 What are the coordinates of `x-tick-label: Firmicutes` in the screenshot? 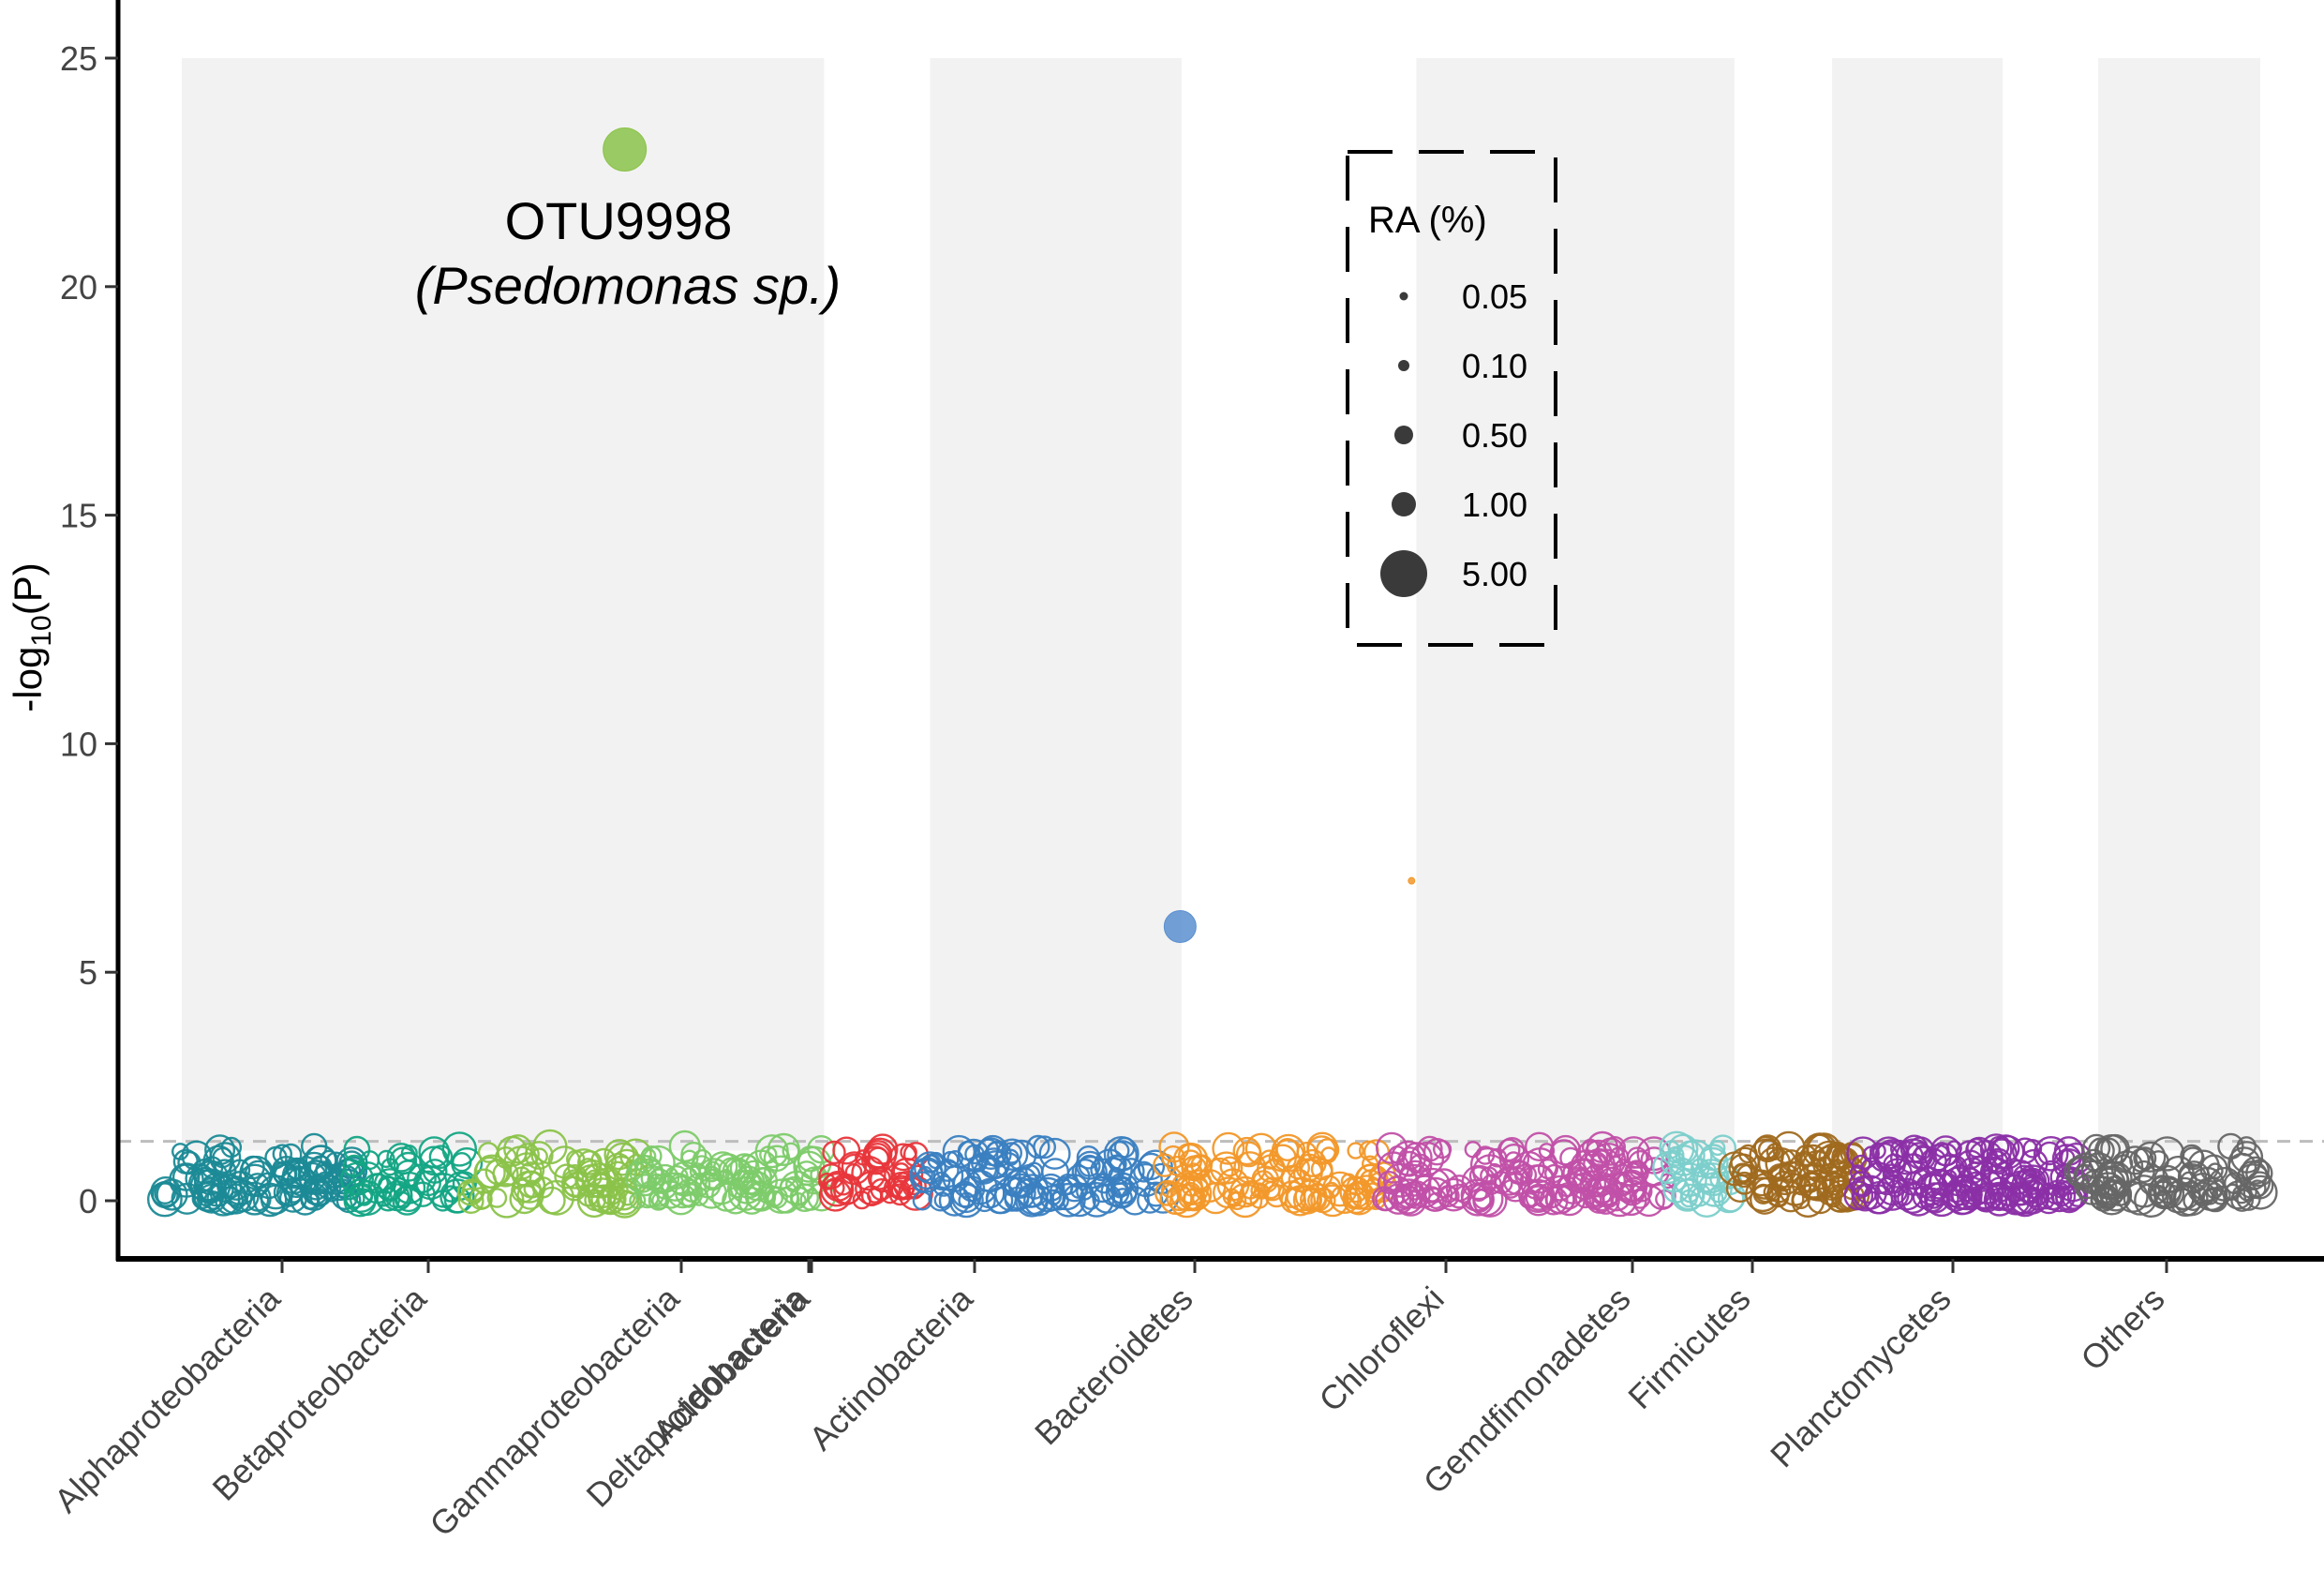 It's located at (1689, 1347).